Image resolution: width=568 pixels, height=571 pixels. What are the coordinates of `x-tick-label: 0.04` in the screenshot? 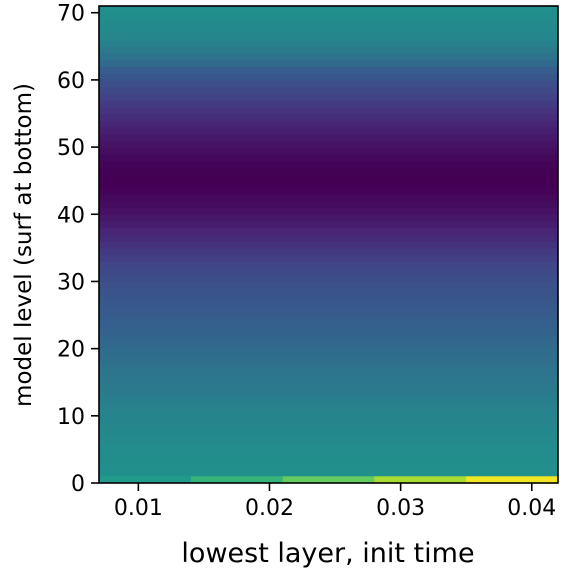 It's located at (531, 508).